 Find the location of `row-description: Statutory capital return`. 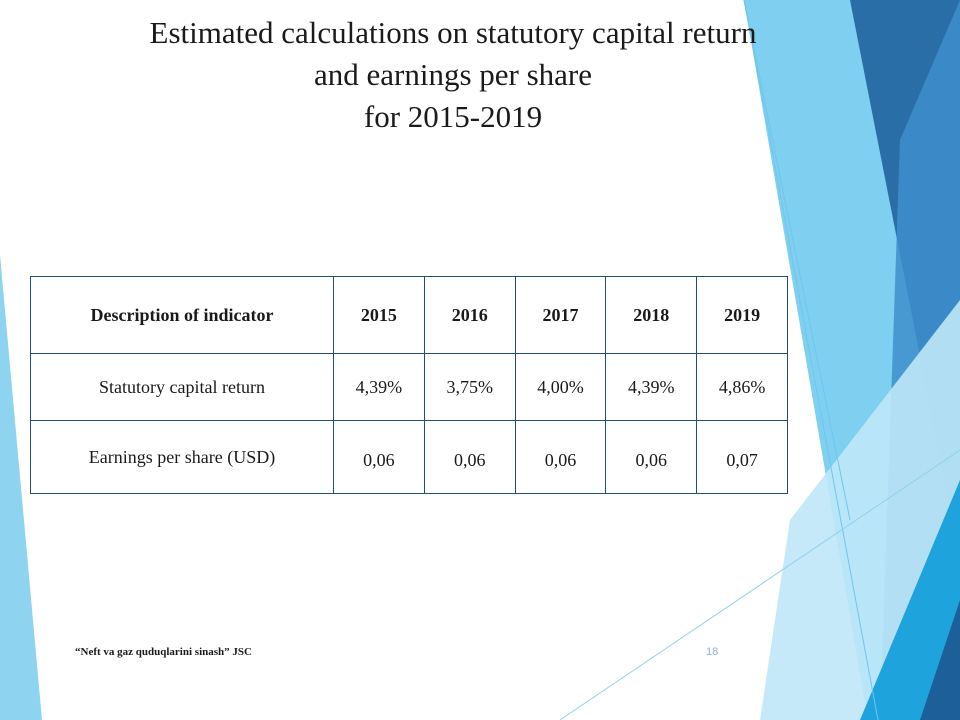

row-description: Statutory capital return is located at coordinates (182, 387).